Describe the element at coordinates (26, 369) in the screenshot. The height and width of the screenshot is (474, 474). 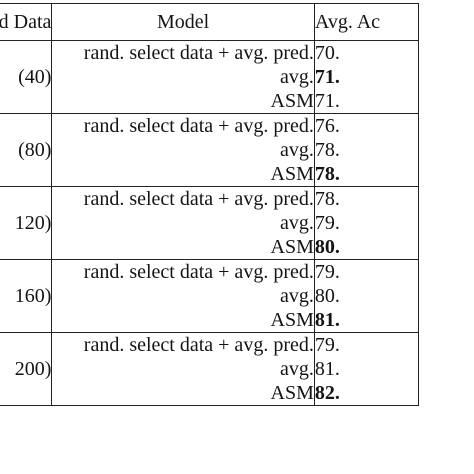
I see `labeled-data-cell: 200)` at that location.